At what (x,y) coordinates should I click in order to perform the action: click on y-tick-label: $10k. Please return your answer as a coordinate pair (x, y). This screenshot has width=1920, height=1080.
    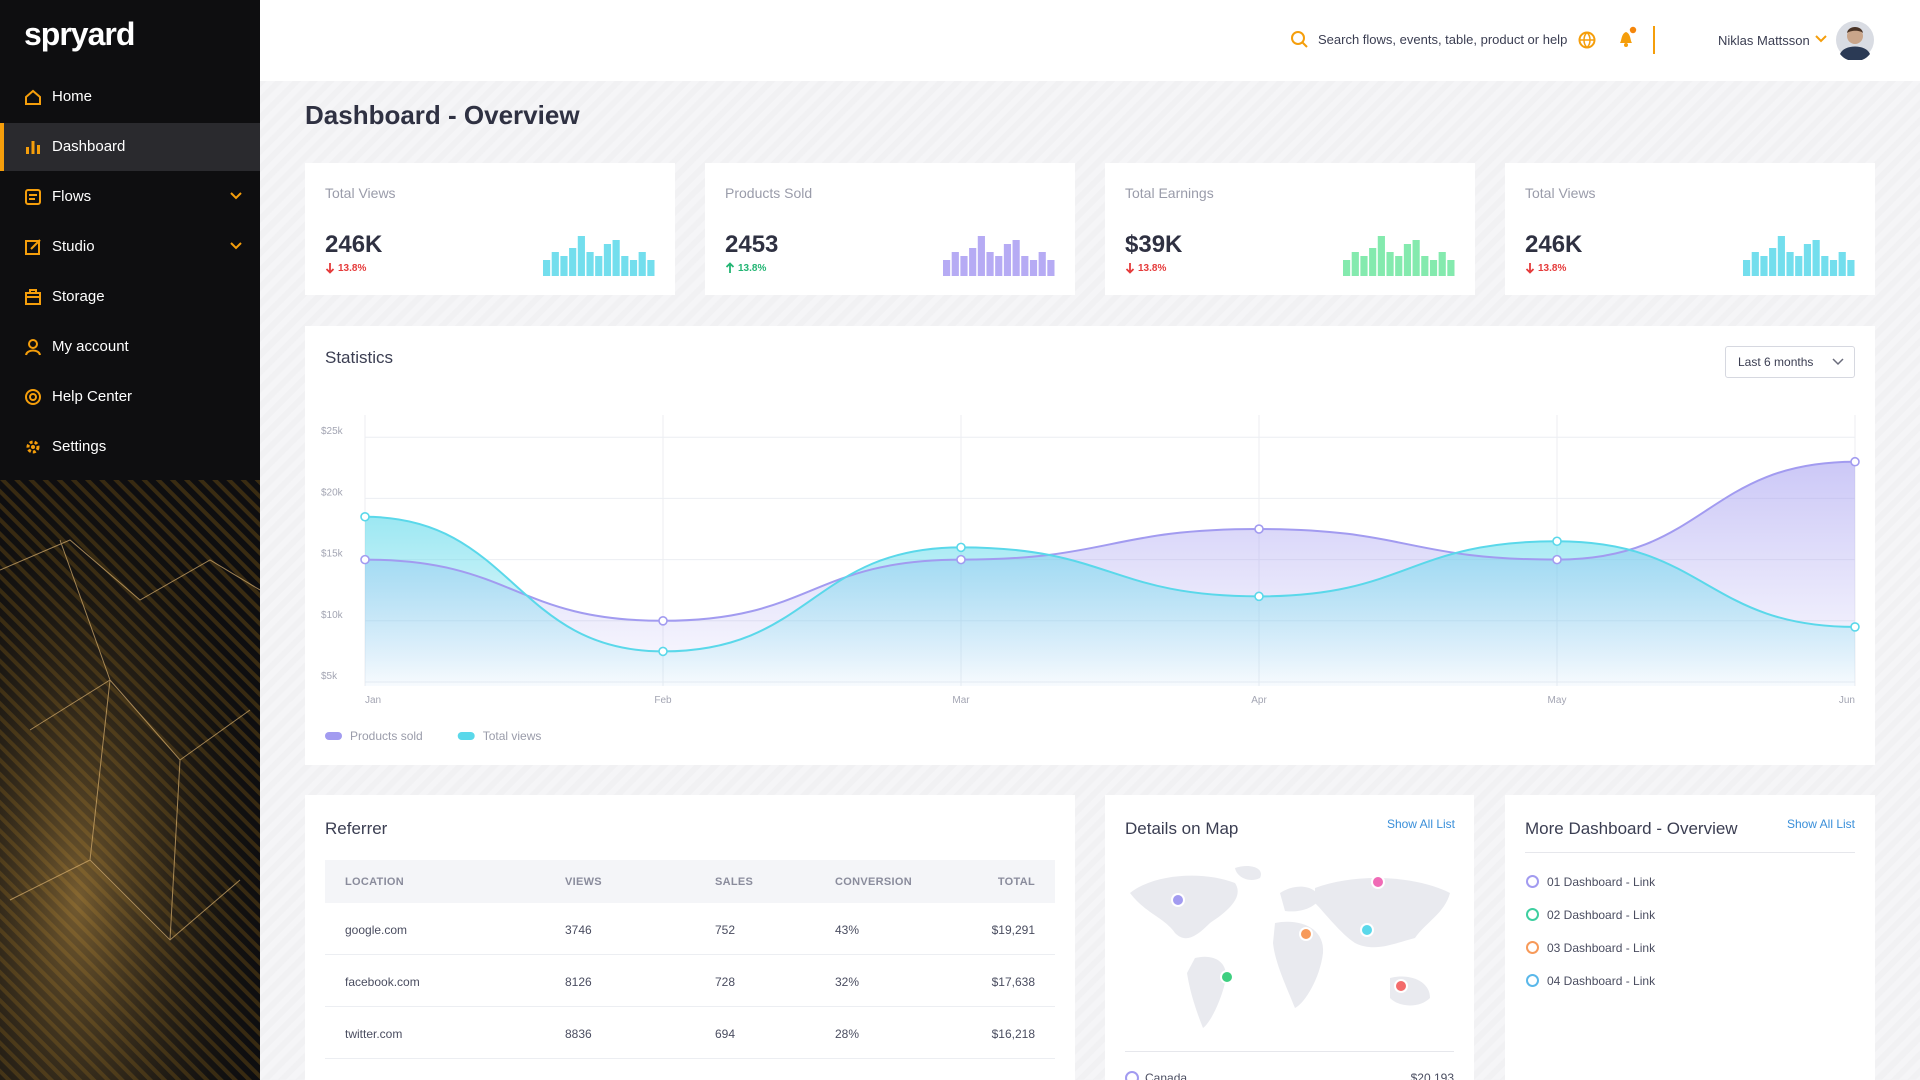
    Looking at the image, I should click on (332, 615).